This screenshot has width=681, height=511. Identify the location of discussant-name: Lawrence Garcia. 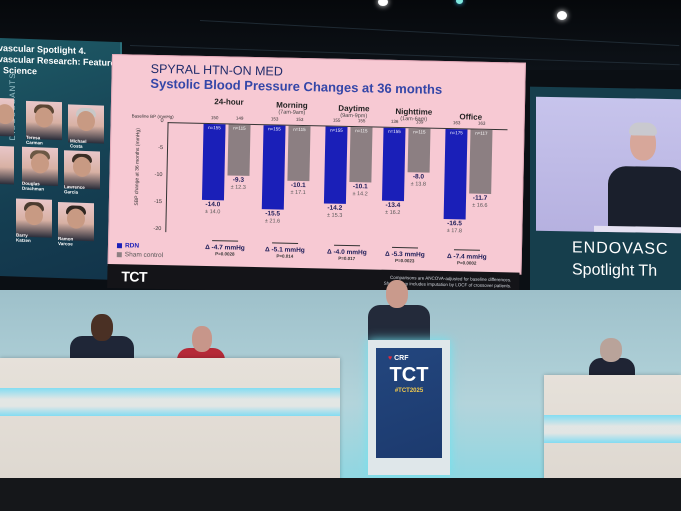
(74, 189).